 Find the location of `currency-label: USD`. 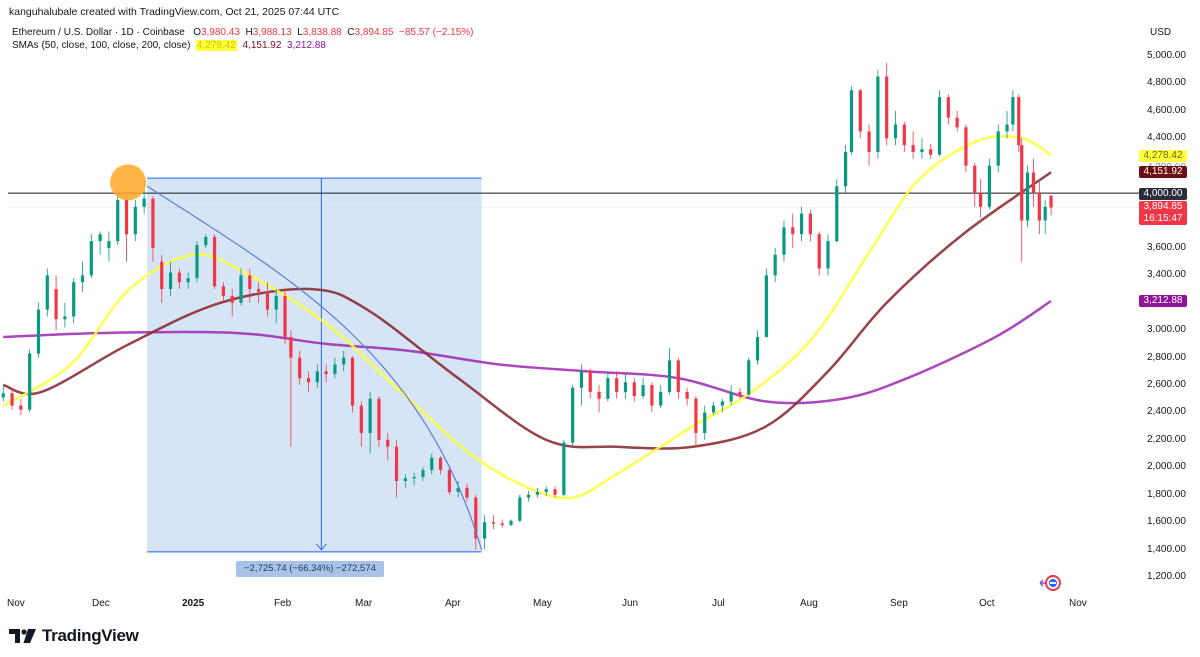

currency-label: USD is located at coordinates (1161, 32).